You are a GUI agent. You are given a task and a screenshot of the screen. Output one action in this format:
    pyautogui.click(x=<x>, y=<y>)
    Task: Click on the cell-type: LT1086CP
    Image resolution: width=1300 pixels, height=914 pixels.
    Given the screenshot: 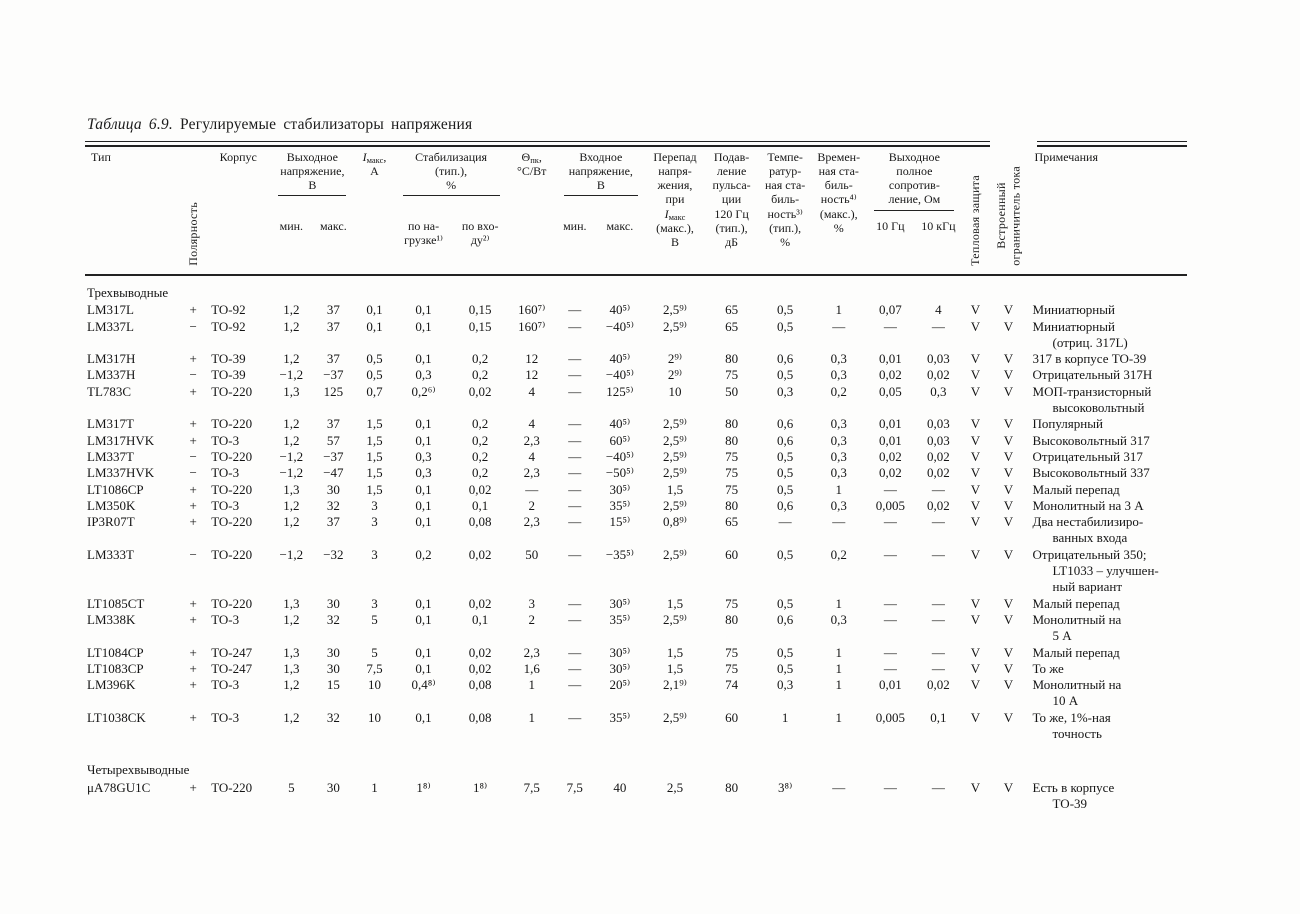 What is the action you would take?
    pyautogui.click(x=115, y=489)
    